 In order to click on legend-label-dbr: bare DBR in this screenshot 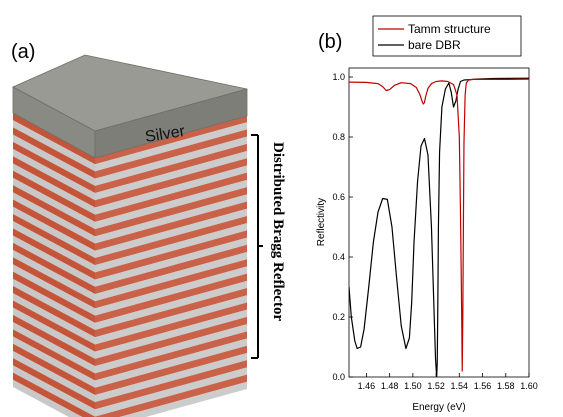, I will do `click(434, 45)`.